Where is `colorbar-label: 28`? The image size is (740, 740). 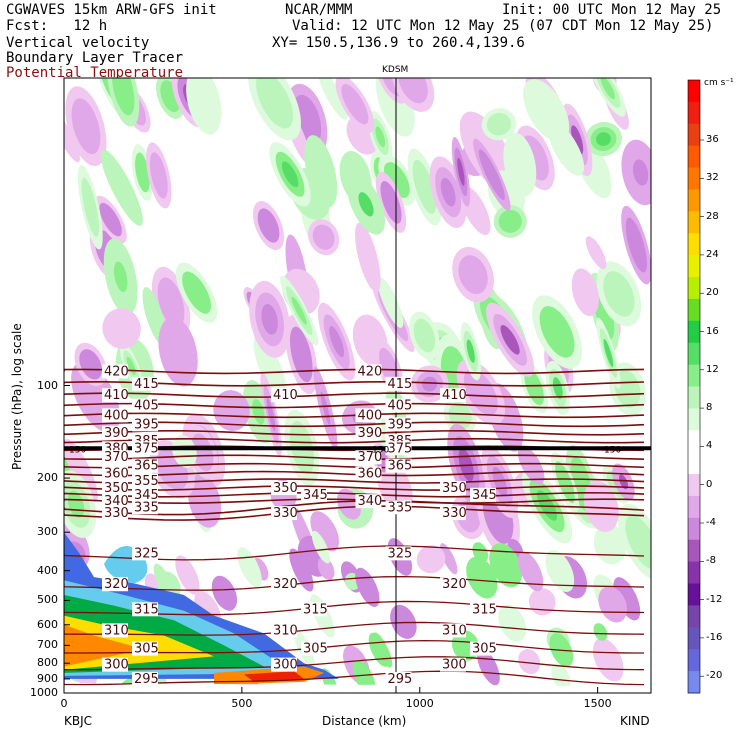 colorbar-label: 28 is located at coordinates (712, 216).